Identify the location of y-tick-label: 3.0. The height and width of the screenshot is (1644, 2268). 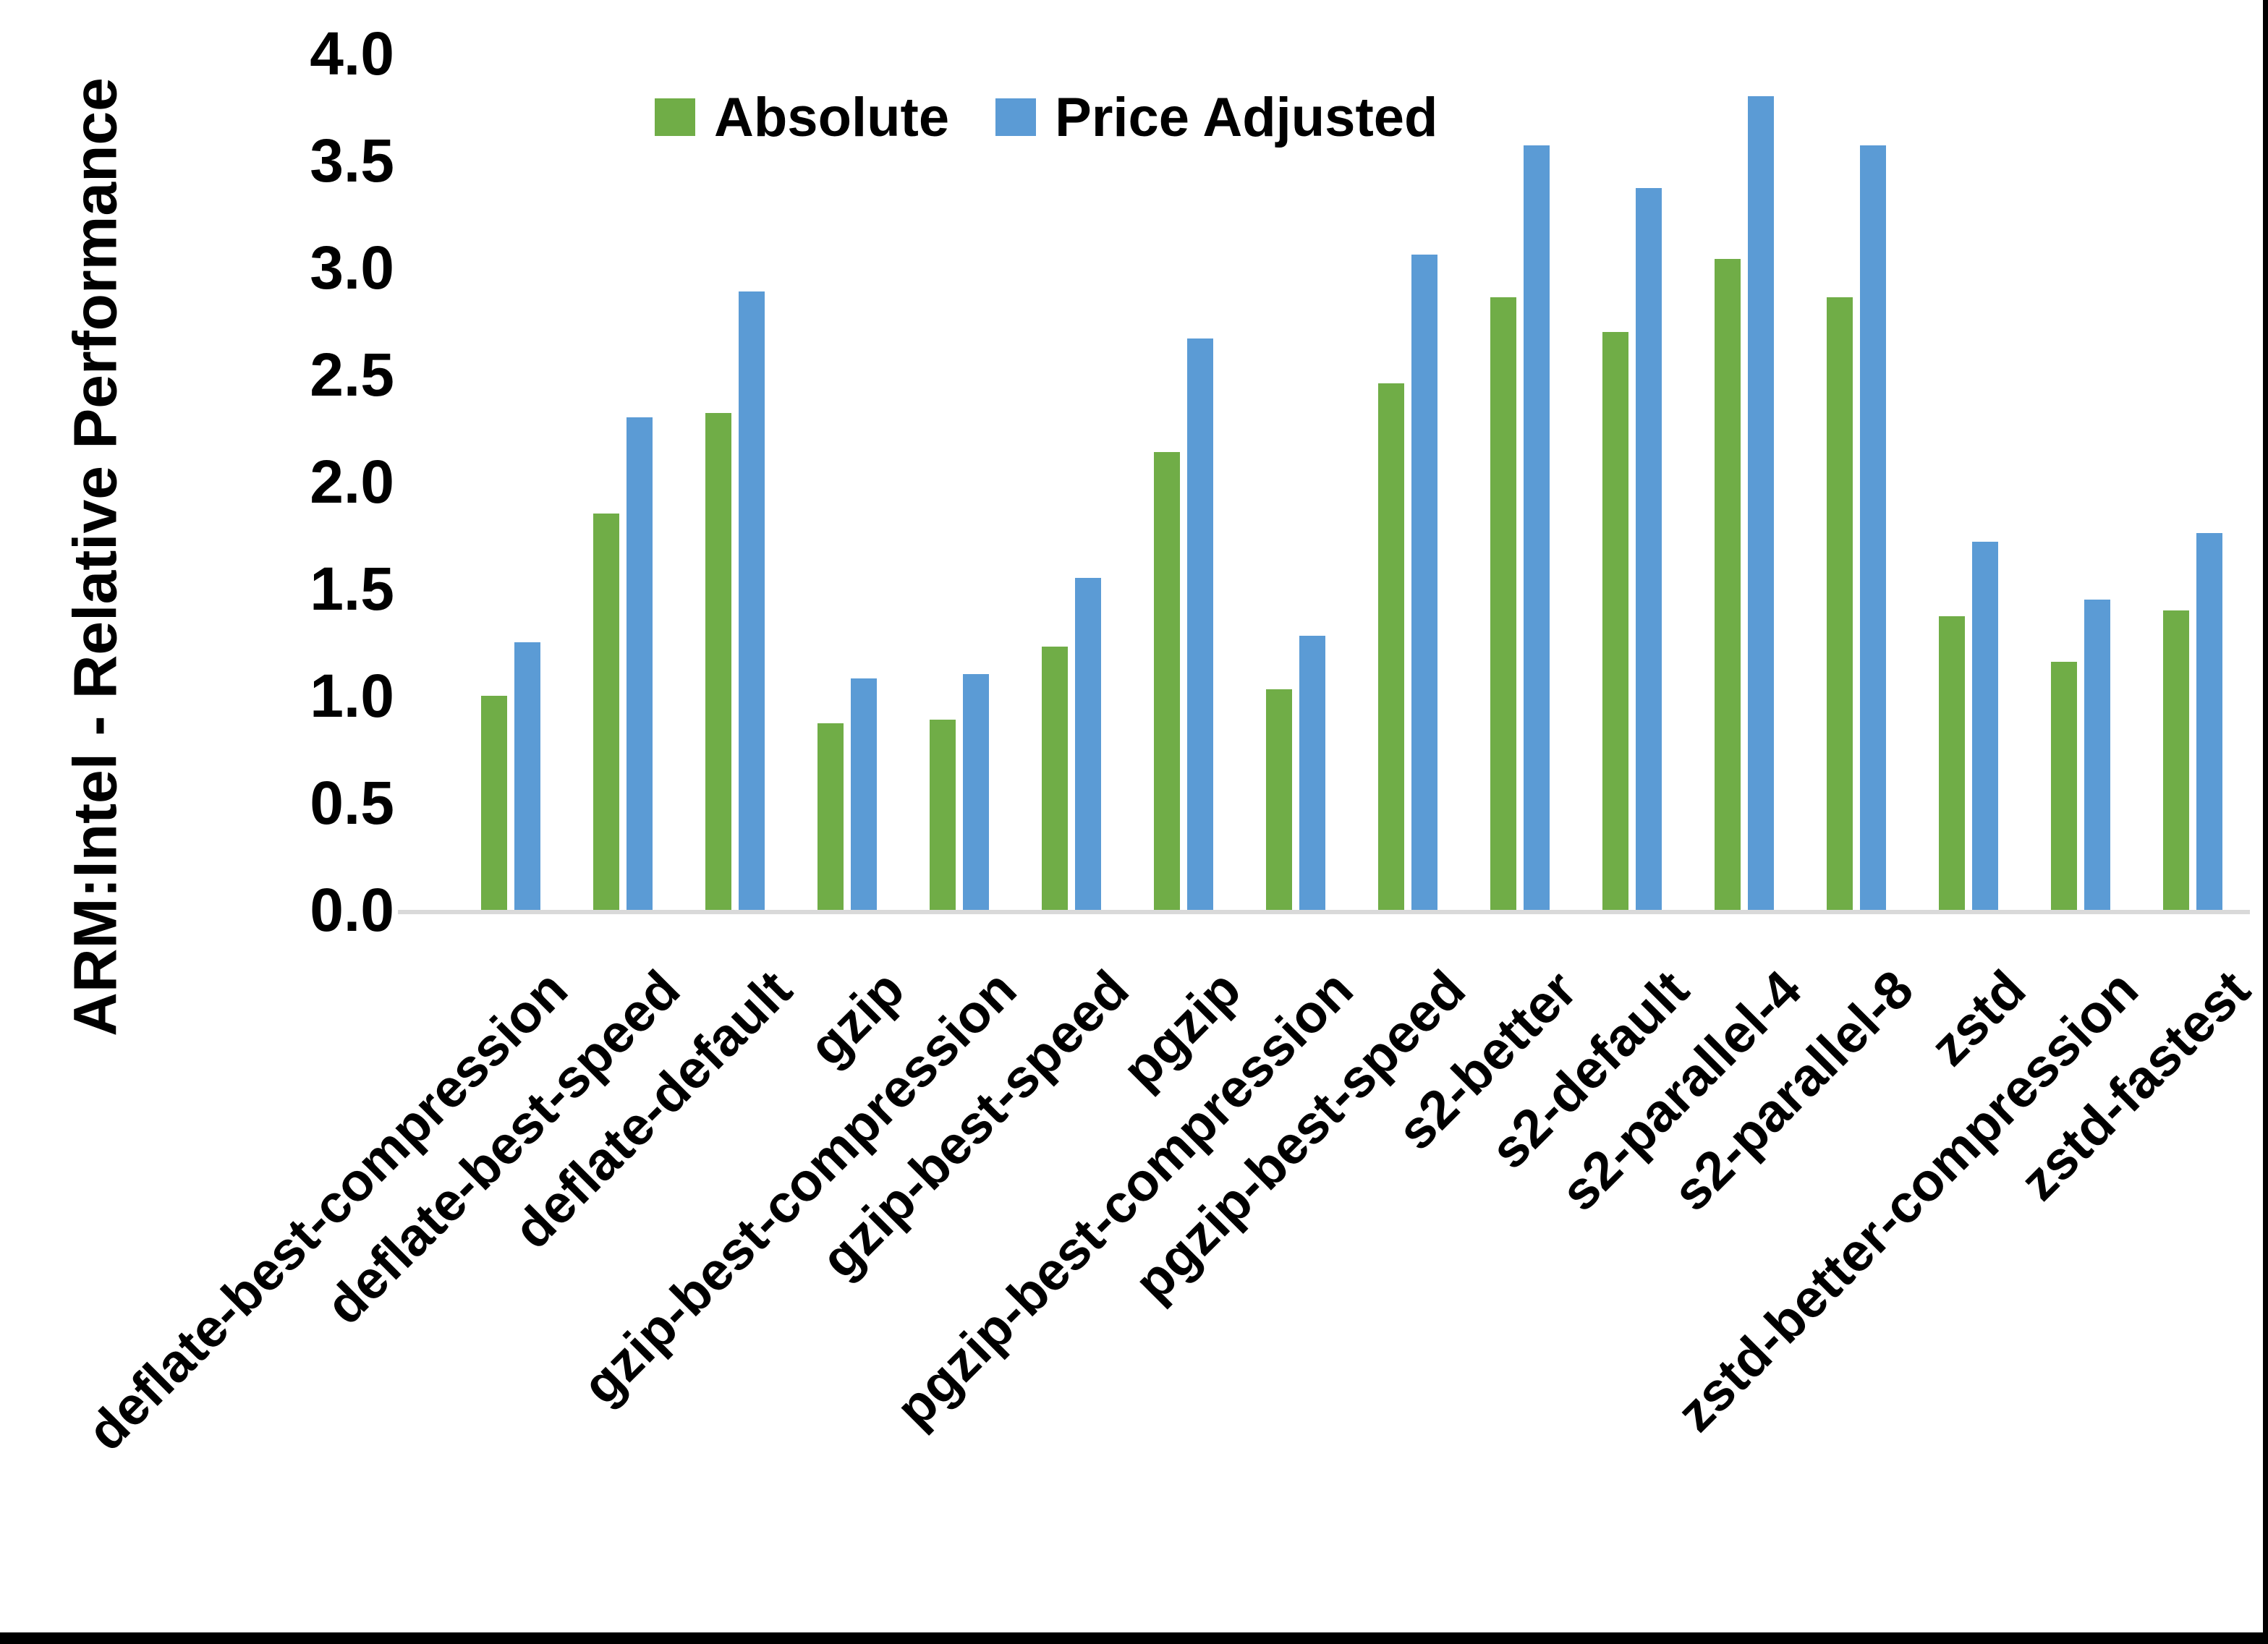
(352, 268).